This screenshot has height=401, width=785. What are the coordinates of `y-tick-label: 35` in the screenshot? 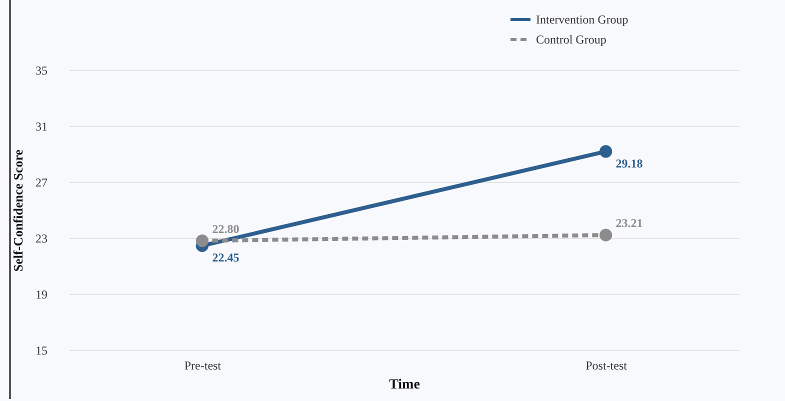 It's located at (42, 71).